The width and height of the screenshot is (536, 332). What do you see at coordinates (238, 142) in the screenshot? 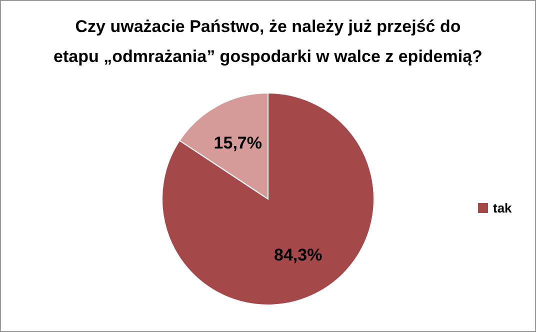
I see `data-label: 15,7%` at bounding box center [238, 142].